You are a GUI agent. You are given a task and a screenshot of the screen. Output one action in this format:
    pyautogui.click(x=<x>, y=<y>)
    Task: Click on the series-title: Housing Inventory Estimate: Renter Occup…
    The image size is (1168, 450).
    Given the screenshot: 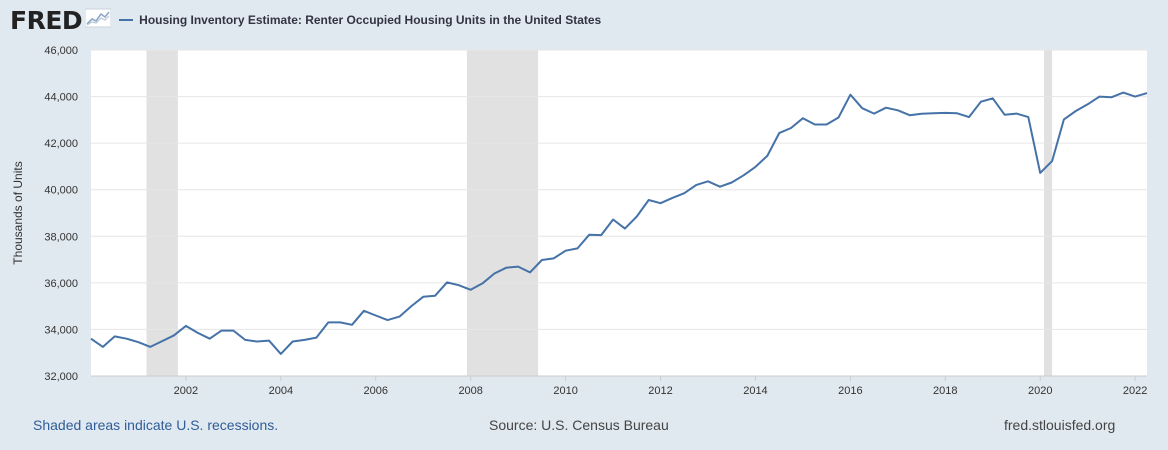 What is the action you would take?
    pyautogui.click(x=370, y=20)
    